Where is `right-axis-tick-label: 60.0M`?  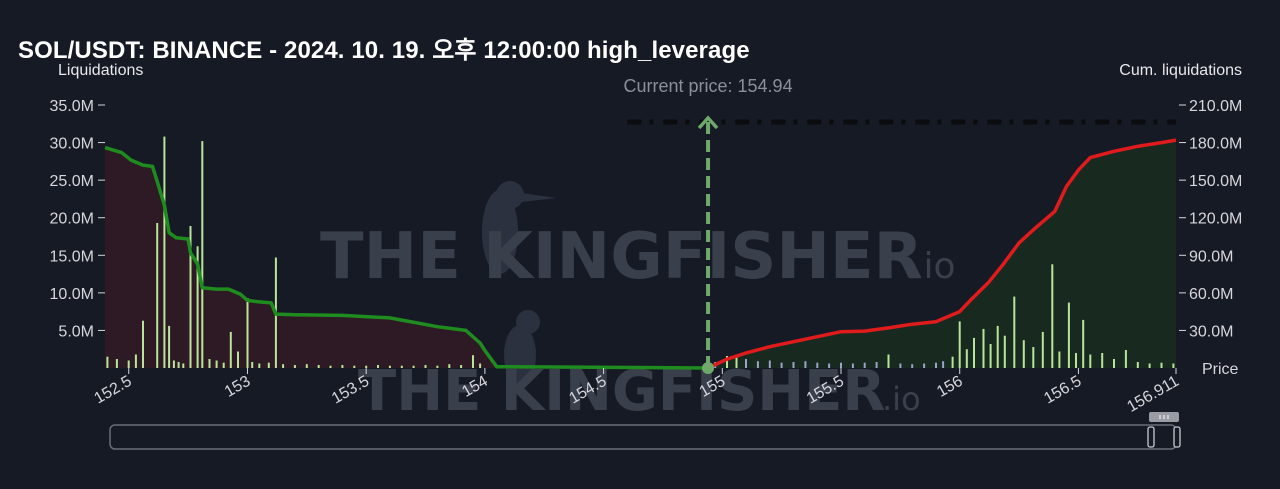 right-axis-tick-label: 60.0M is located at coordinates (1211, 294).